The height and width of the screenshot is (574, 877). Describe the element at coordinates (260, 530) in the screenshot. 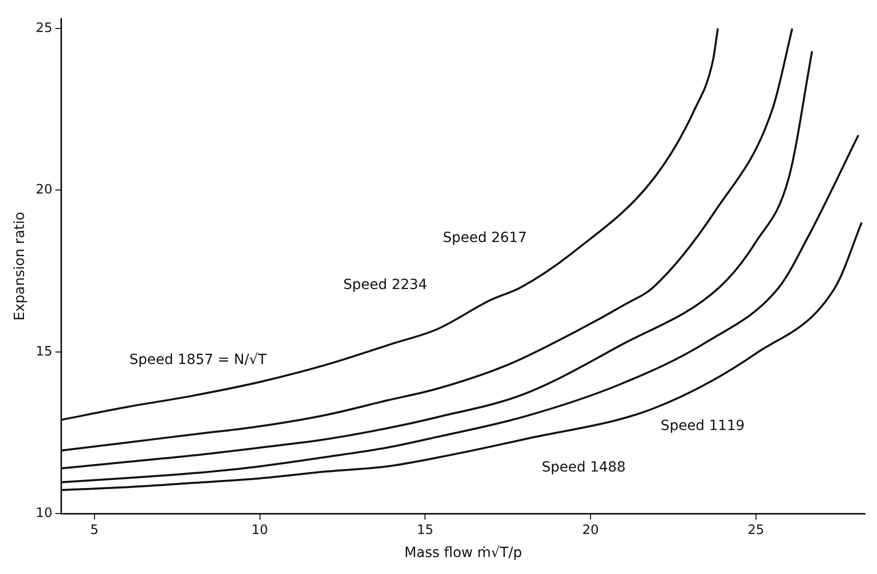

I see `x-tick-label: 10` at that location.